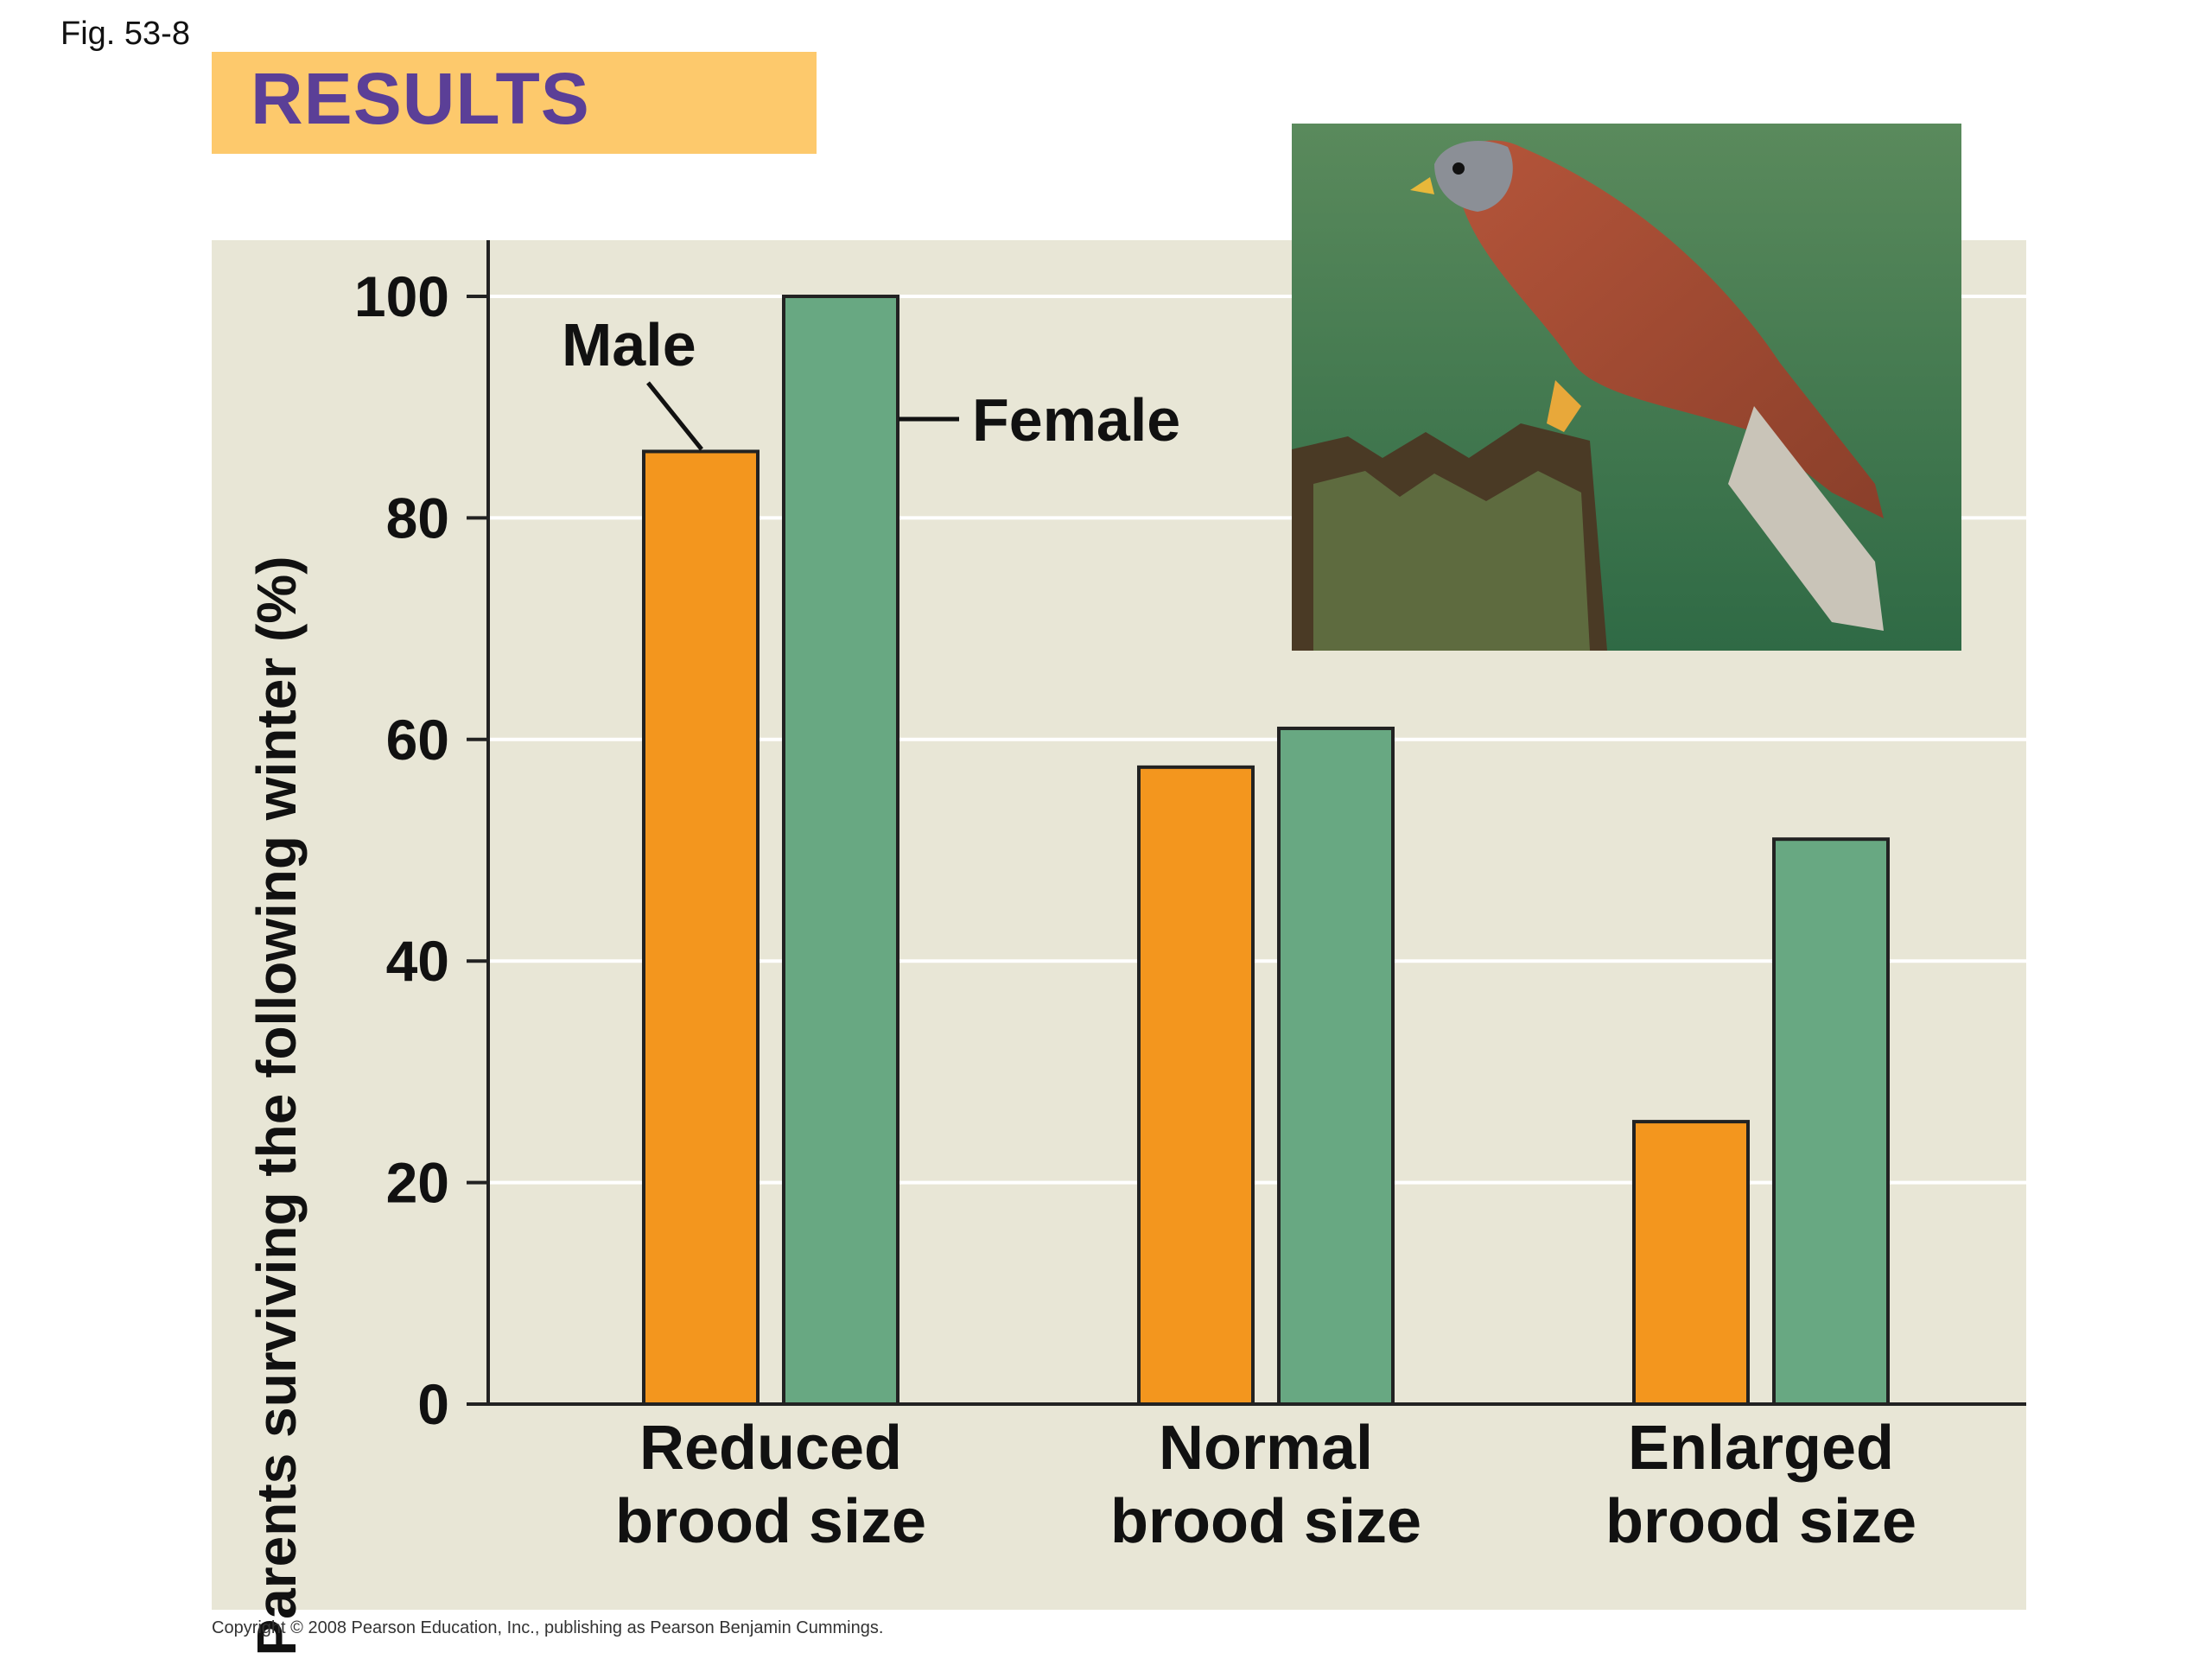 The width and height of the screenshot is (2212, 1659). Describe the element at coordinates (1076, 420) in the screenshot. I see `female-annotation: Female` at that location.